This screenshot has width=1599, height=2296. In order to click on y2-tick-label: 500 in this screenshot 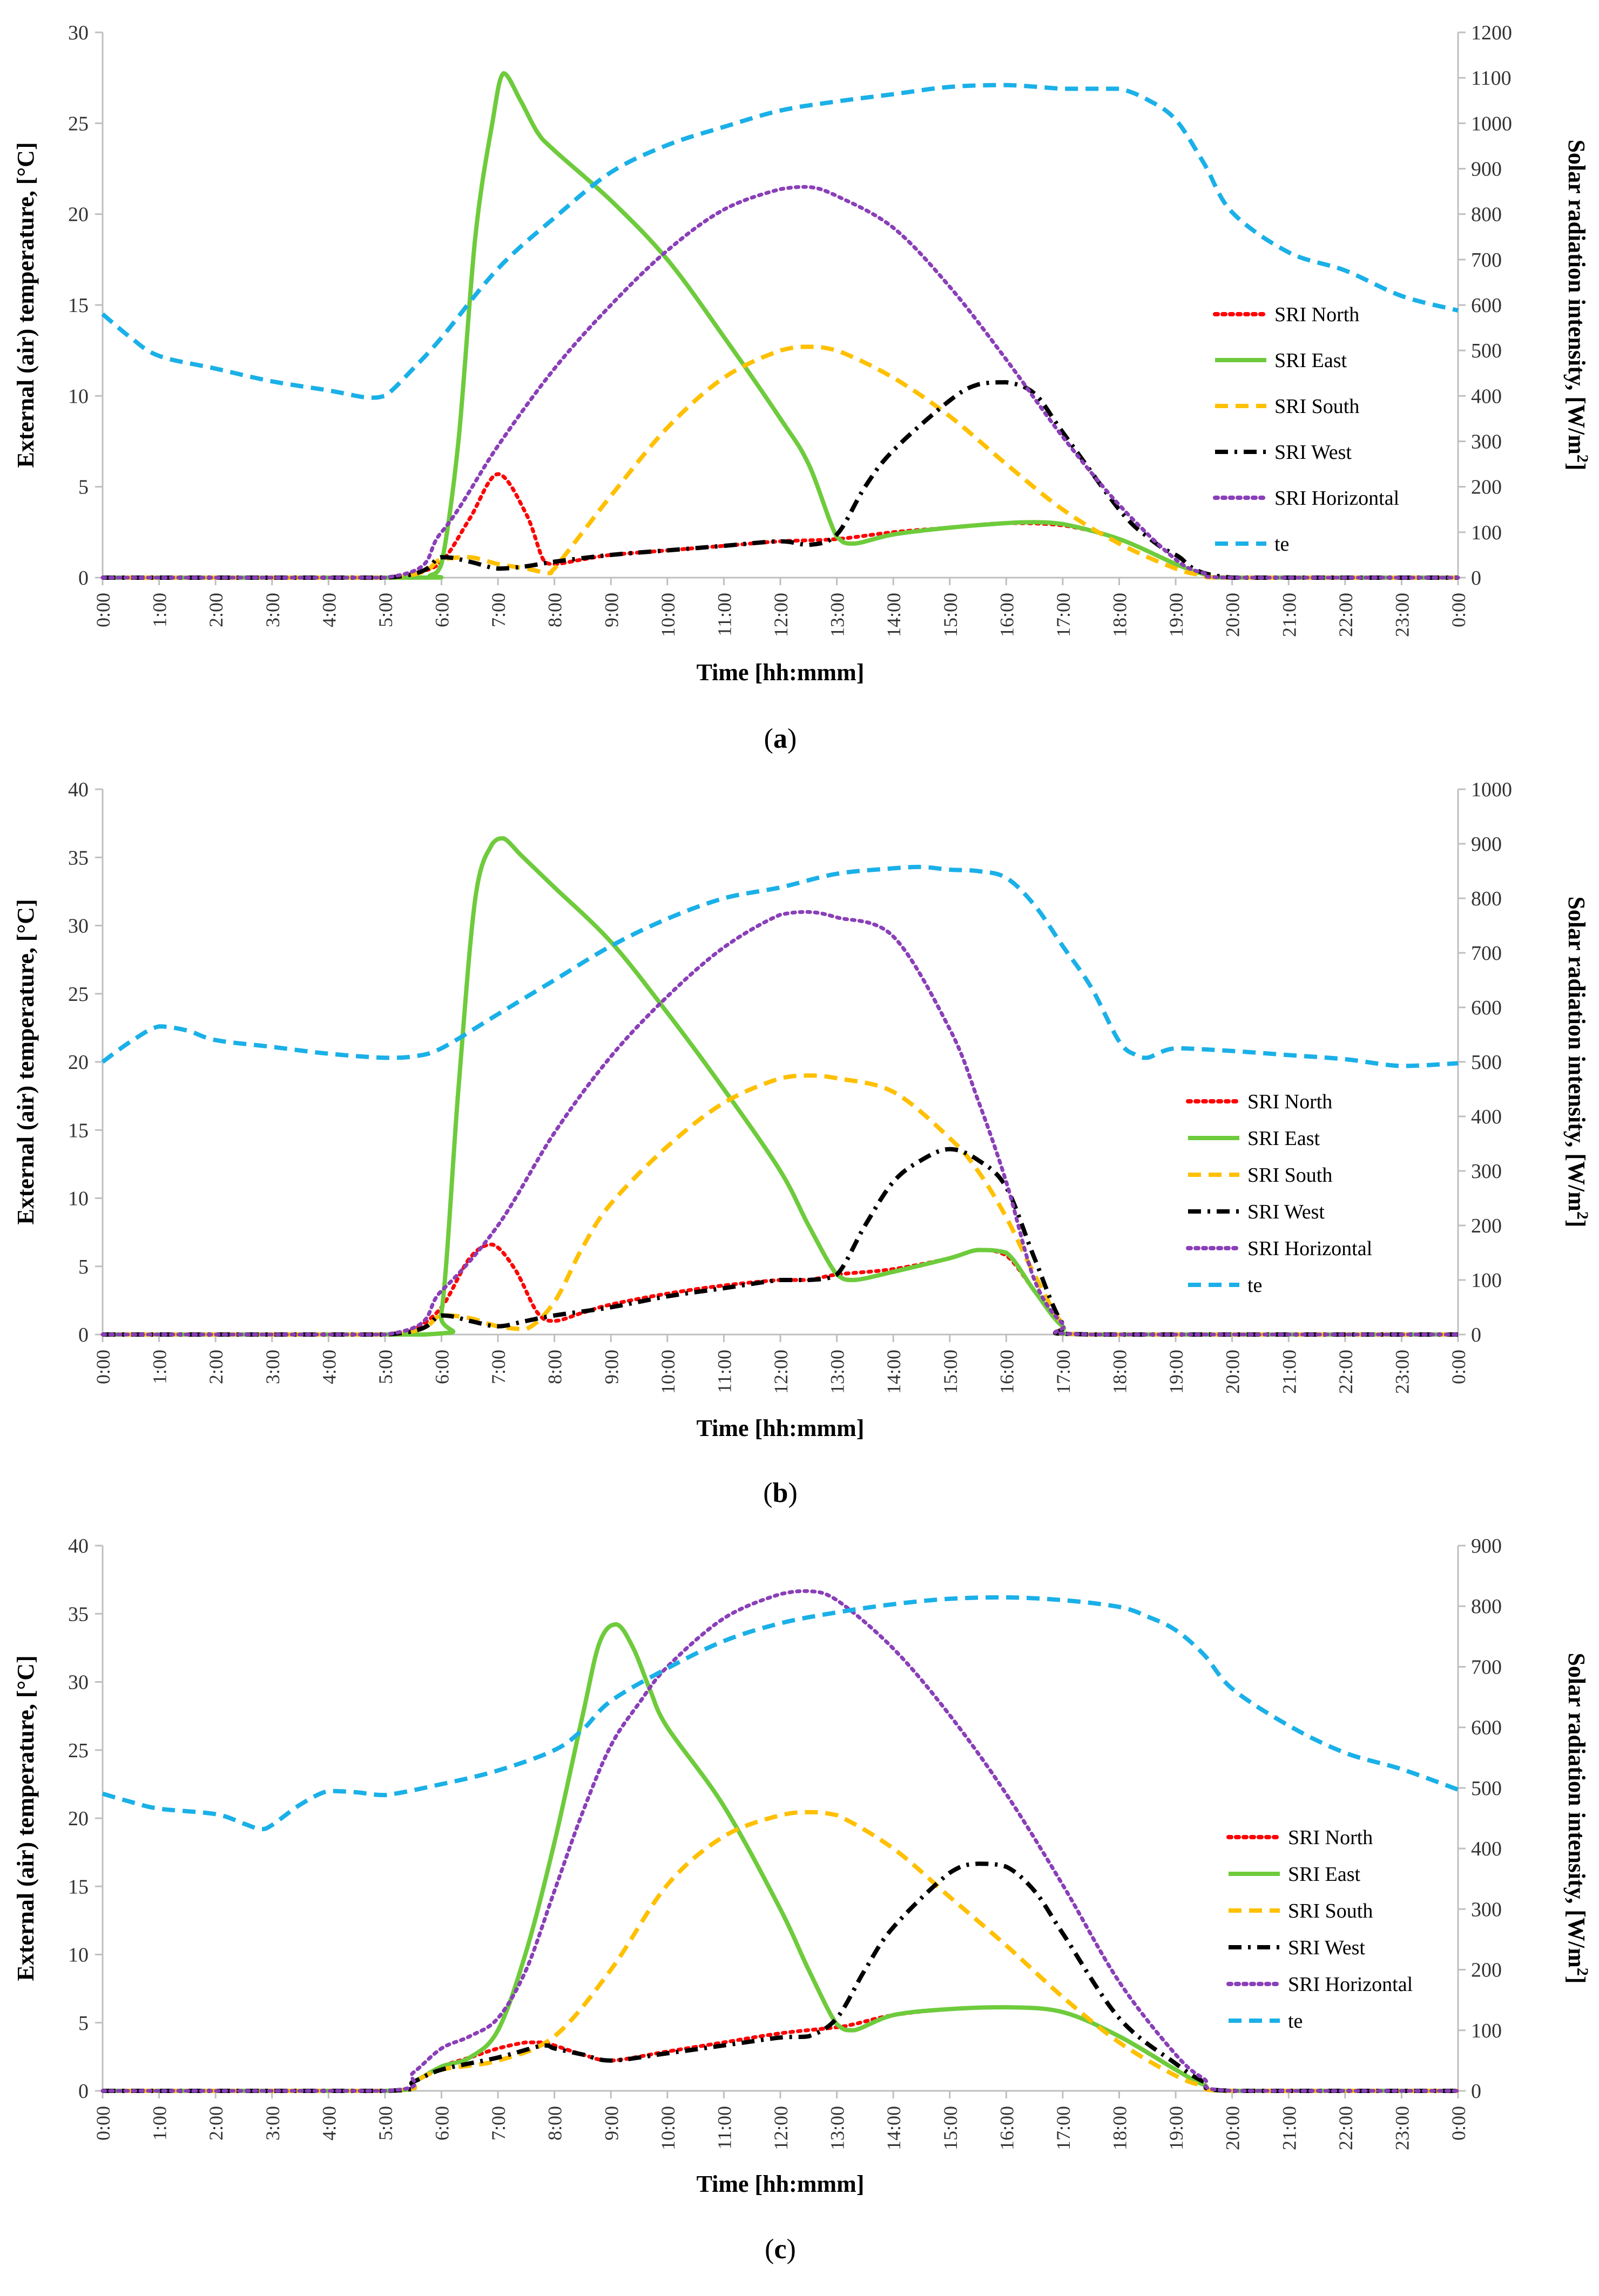, I will do `click(1486, 351)`.